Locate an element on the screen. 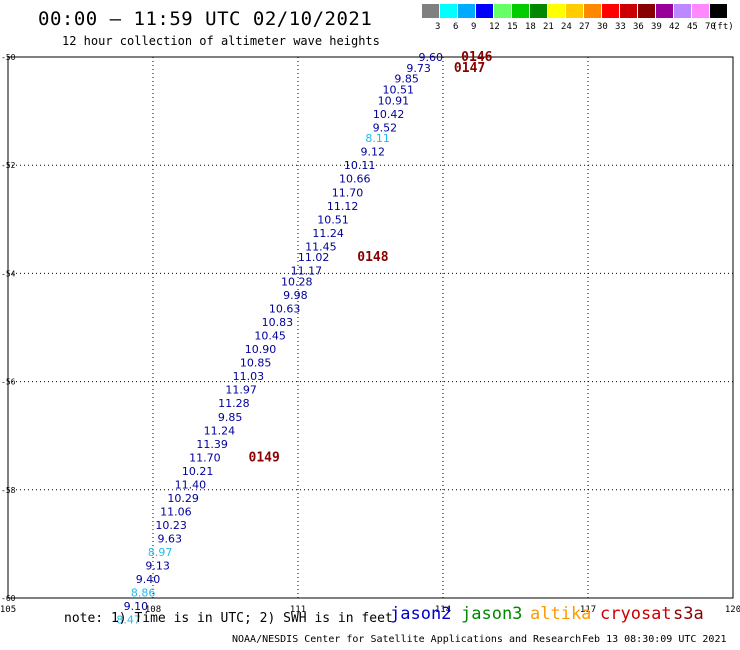  longitude-tick-label: 114 is located at coordinates (443, 610).